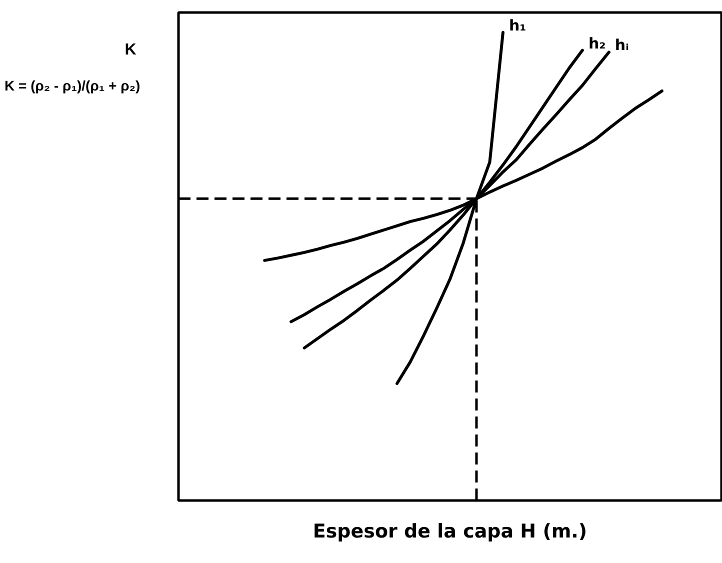 The image size is (722, 563). What do you see at coordinates (130, 49) in the screenshot?
I see `y-axis-title: K` at bounding box center [130, 49].